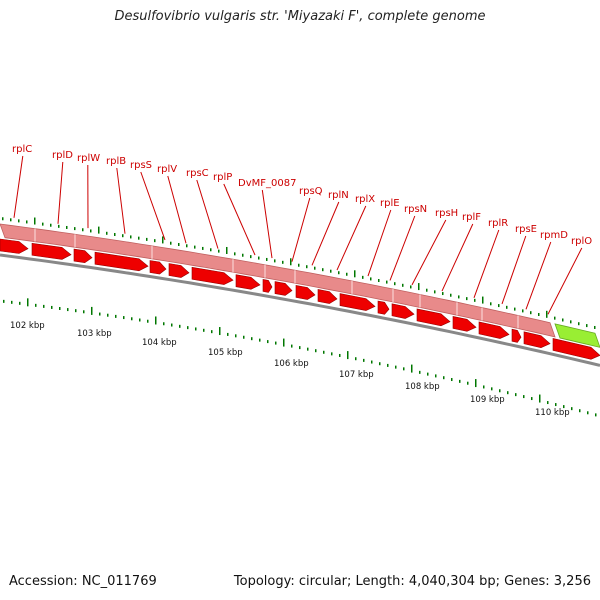 The height and width of the screenshot is (600, 600). I want to click on kbp-label: 104 kbp, so click(159, 343).